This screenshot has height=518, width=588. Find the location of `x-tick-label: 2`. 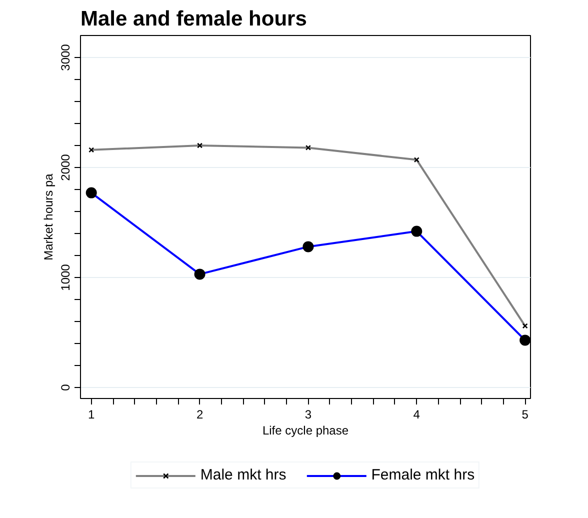

x-tick-label: 2 is located at coordinates (200, 415).